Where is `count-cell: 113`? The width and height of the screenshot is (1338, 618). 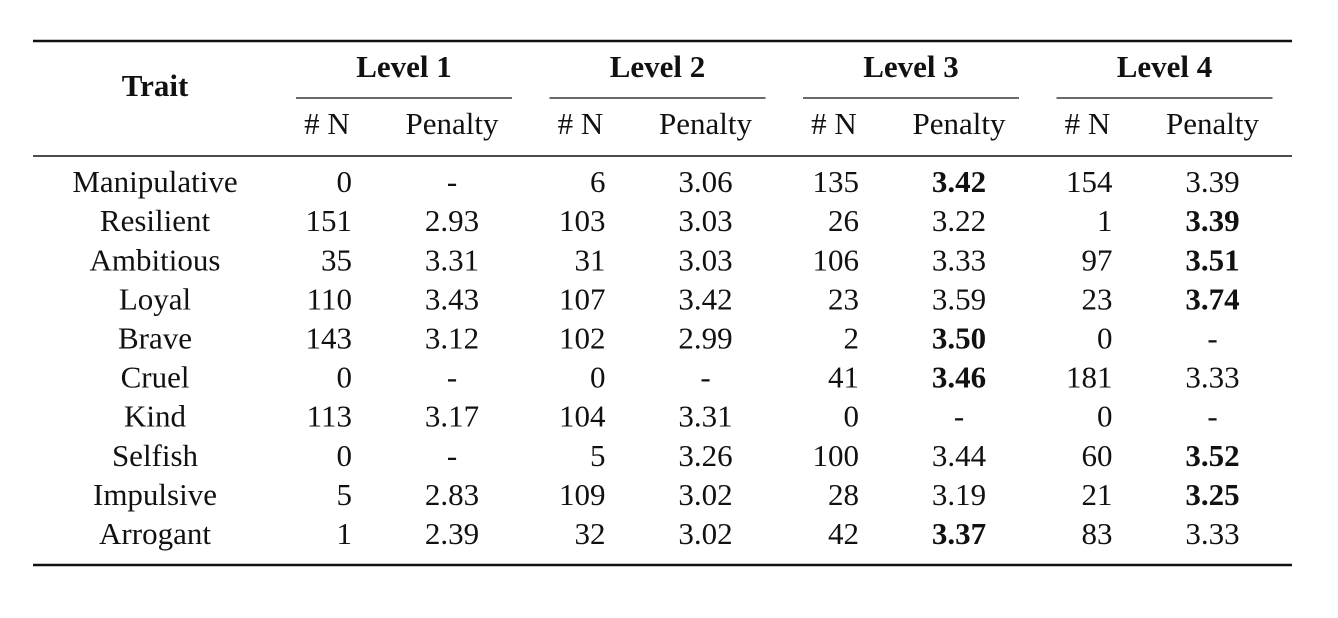
count-cell: 113 is located at coordinates (329, 416).